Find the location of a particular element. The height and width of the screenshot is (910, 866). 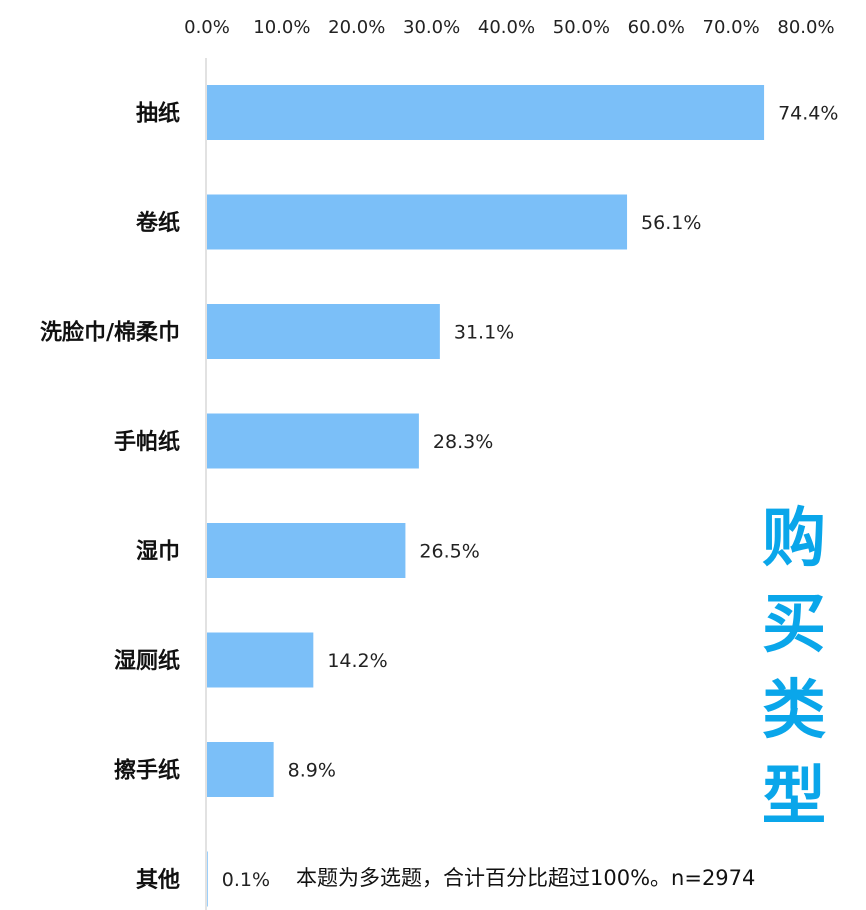

side-title-char: 买 is located at coordinates (794, 625).